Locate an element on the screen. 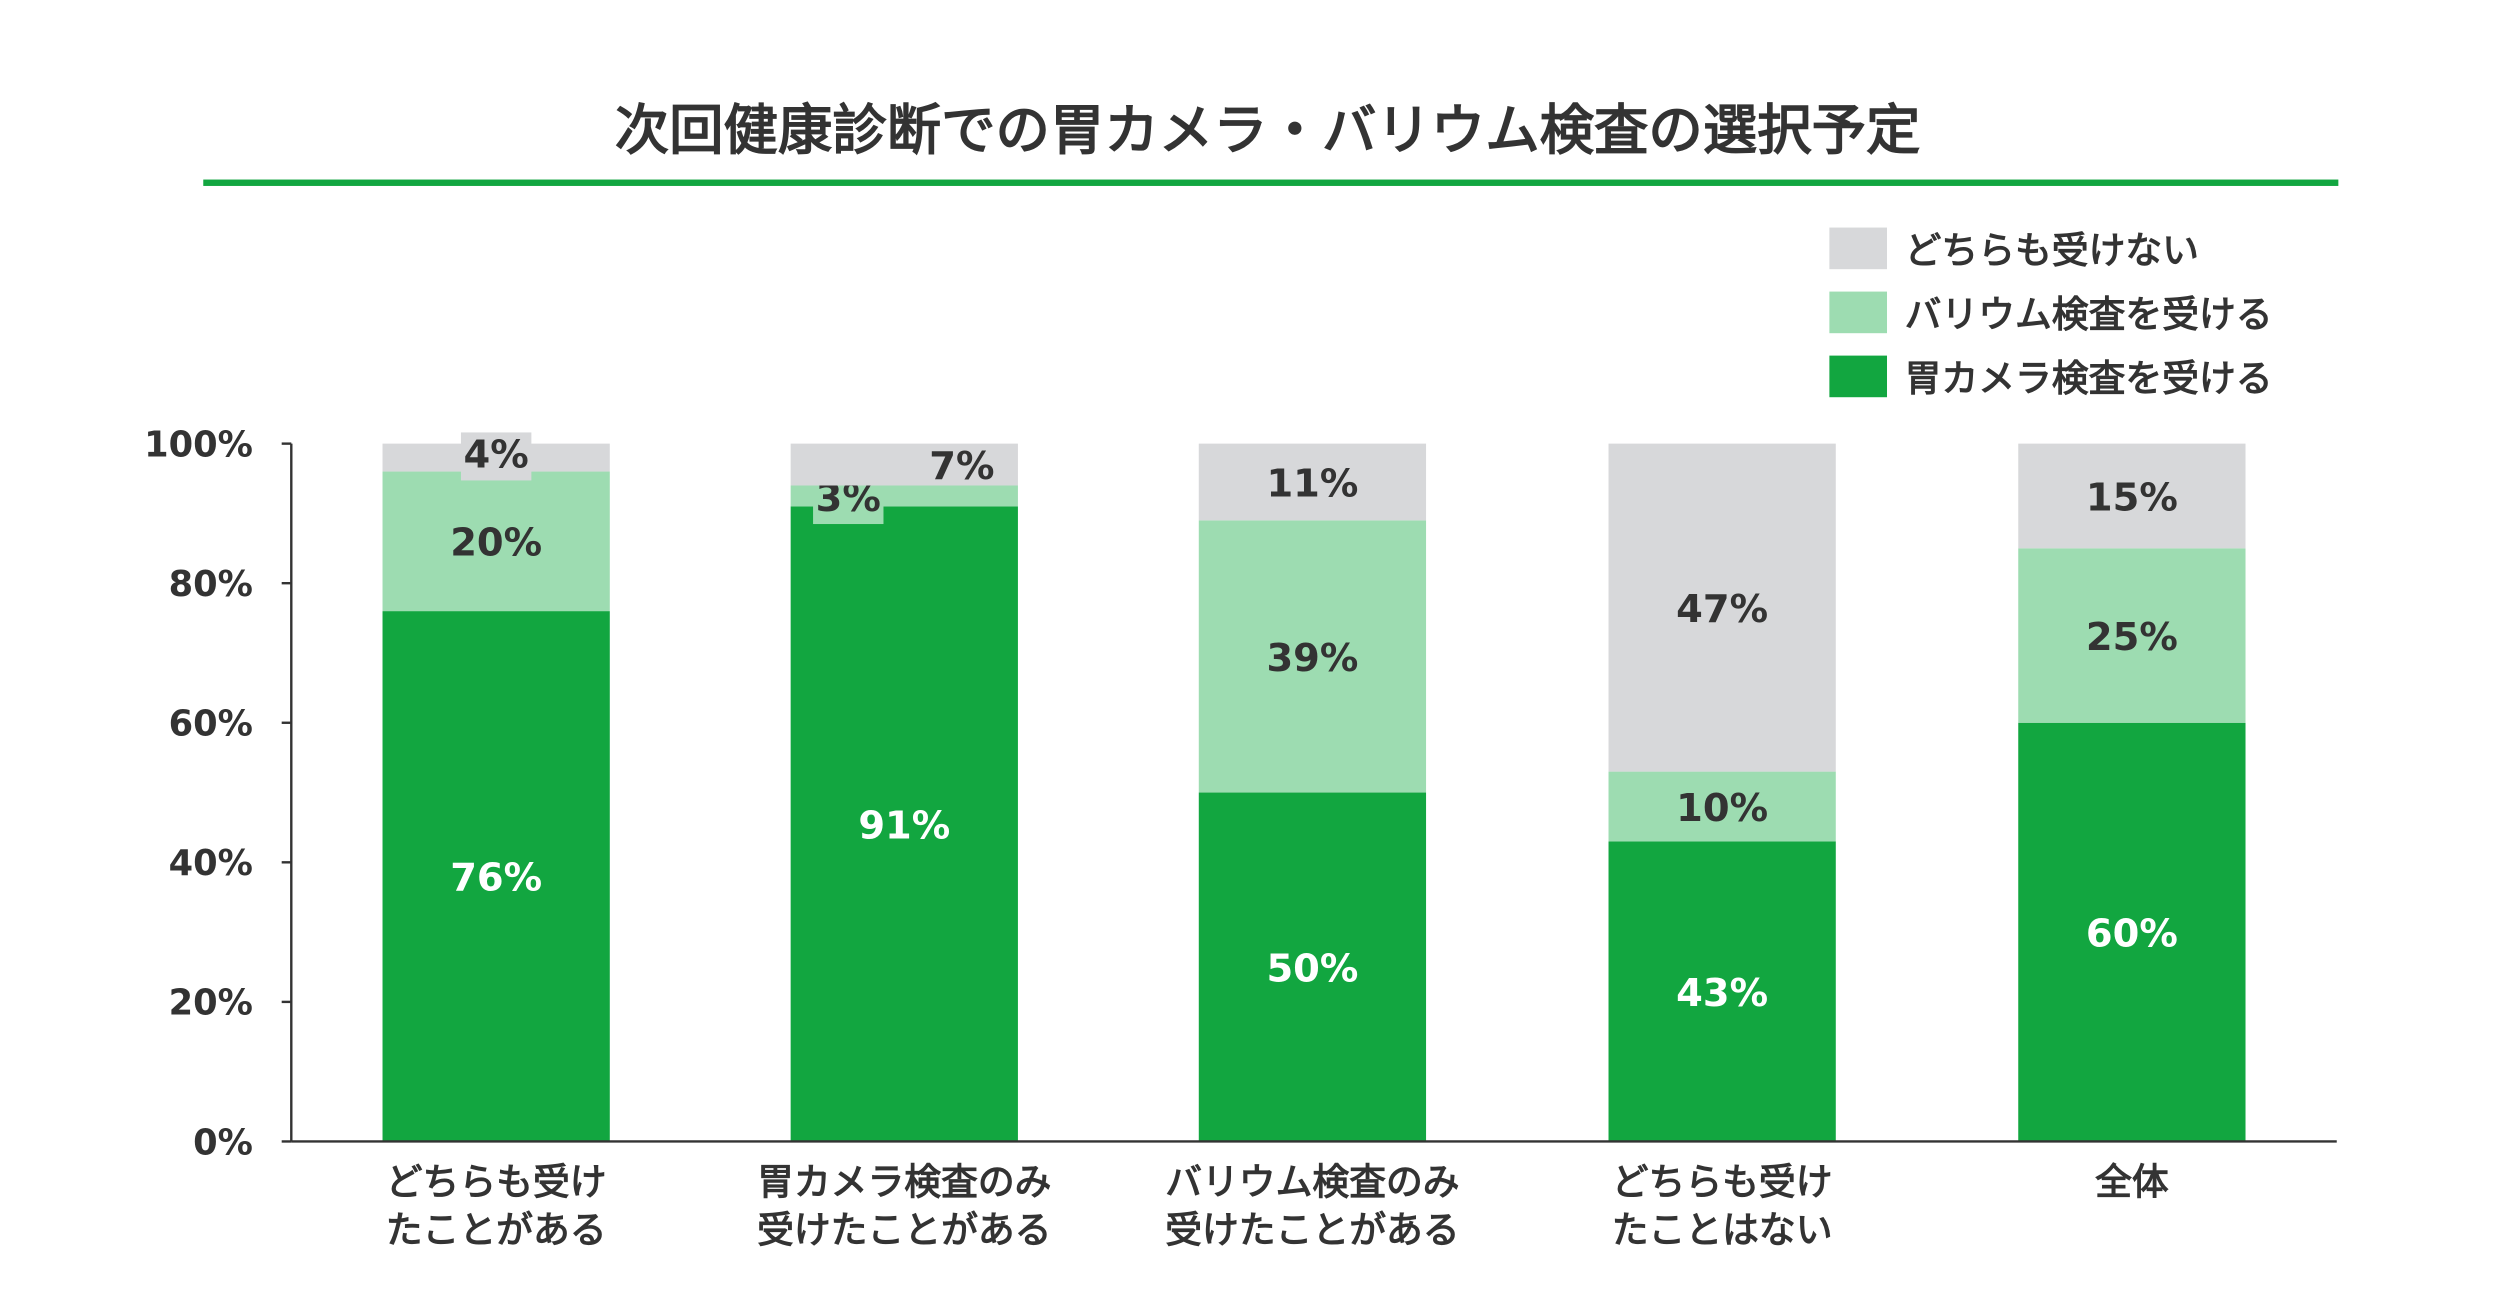 The width and height of the screenshot is (2500, 1313). data-label: 50% is located at coordinates (1312, 968).